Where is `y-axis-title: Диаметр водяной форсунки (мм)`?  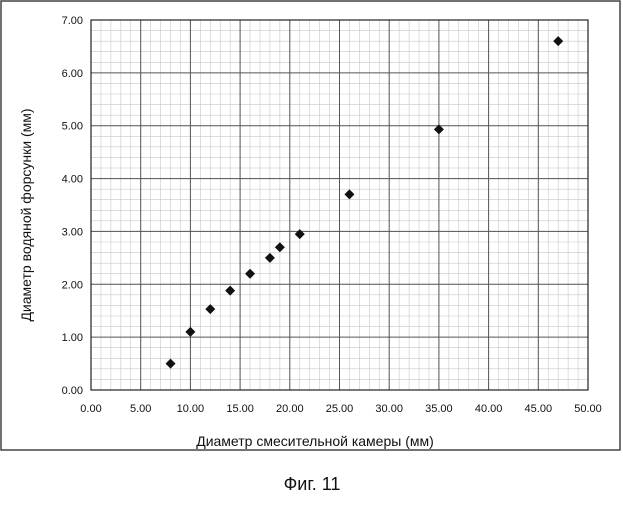 y-axis-title: Диаметр водяной форсунки (мм) is located at coordinates (26, 214).